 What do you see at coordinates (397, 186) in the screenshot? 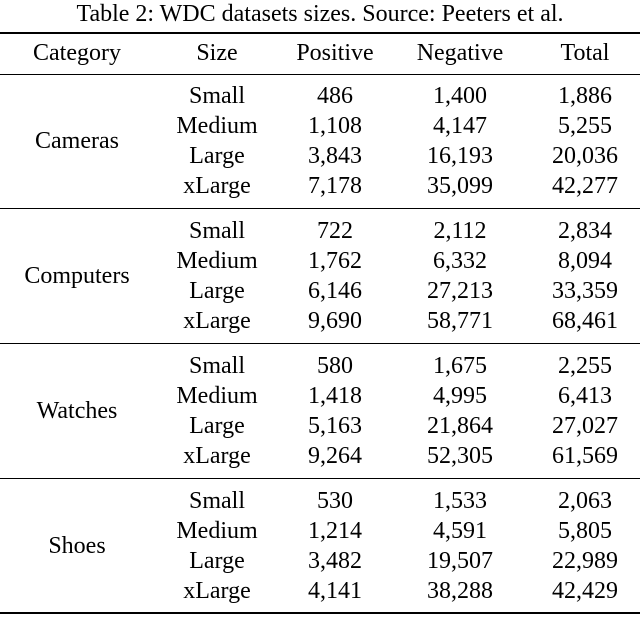
I see `table-row: xLarge 7,178 35,099 42,277` at bounding box center [397, 186].